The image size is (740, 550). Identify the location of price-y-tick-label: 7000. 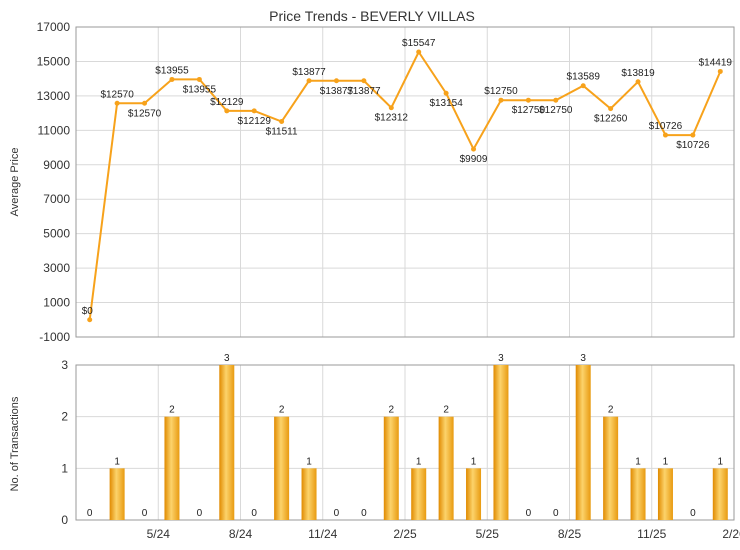
(56, 199).